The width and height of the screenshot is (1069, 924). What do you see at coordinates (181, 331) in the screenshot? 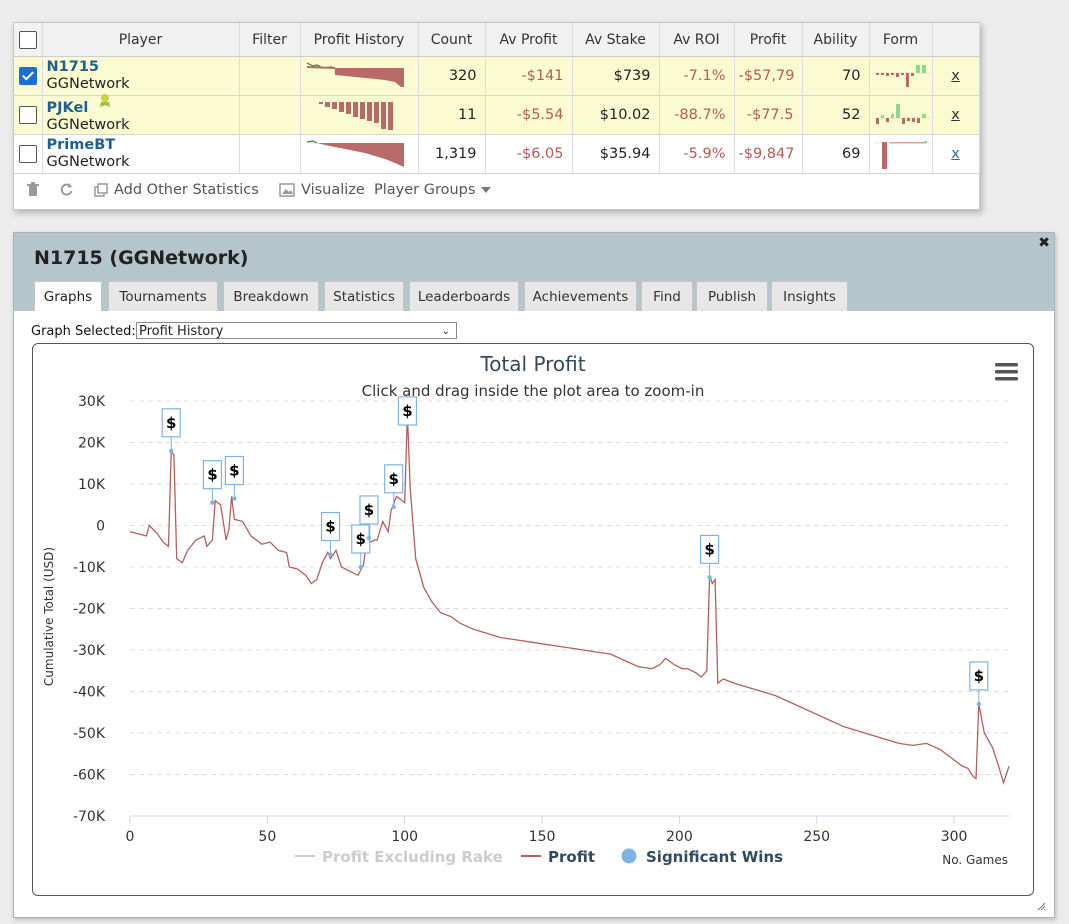
I see `graph-select-value: Profit History` at bounding box center [181, 331].